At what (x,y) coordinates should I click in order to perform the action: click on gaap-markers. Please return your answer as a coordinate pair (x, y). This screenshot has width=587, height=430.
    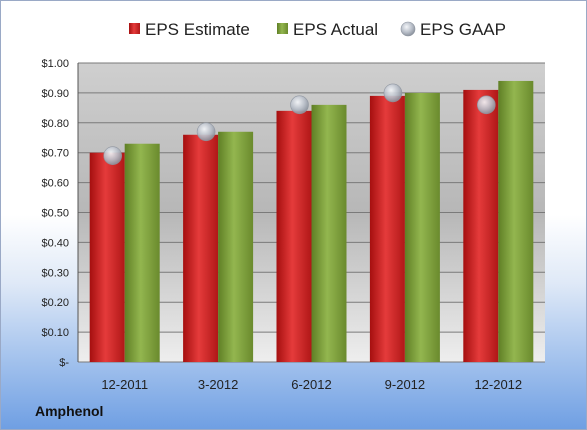
    Looking at the image, I should click on (299, 124).